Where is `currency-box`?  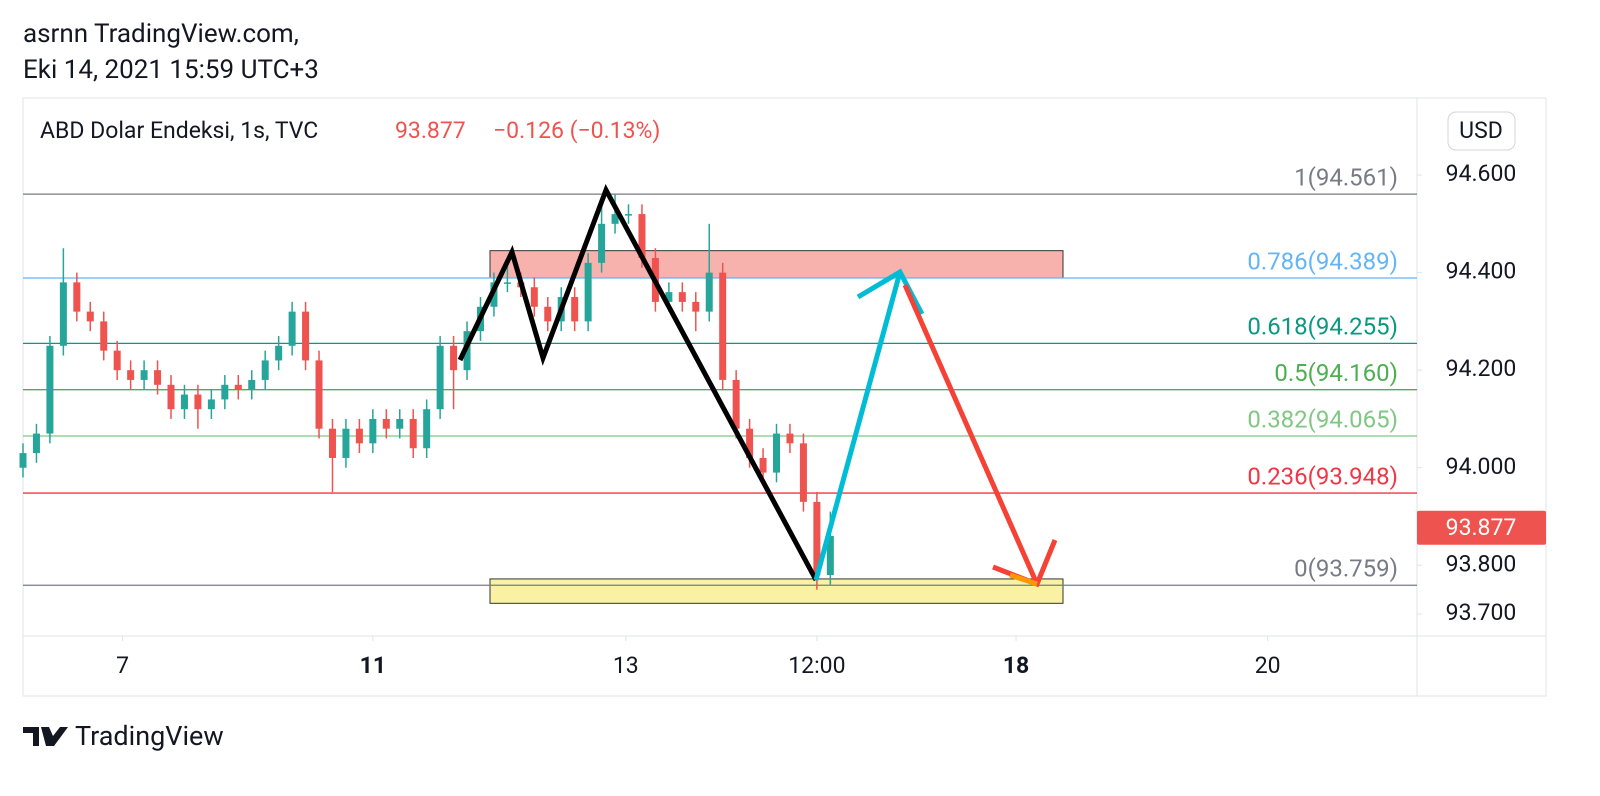 currency-box is located at coordinates (1481, 131).